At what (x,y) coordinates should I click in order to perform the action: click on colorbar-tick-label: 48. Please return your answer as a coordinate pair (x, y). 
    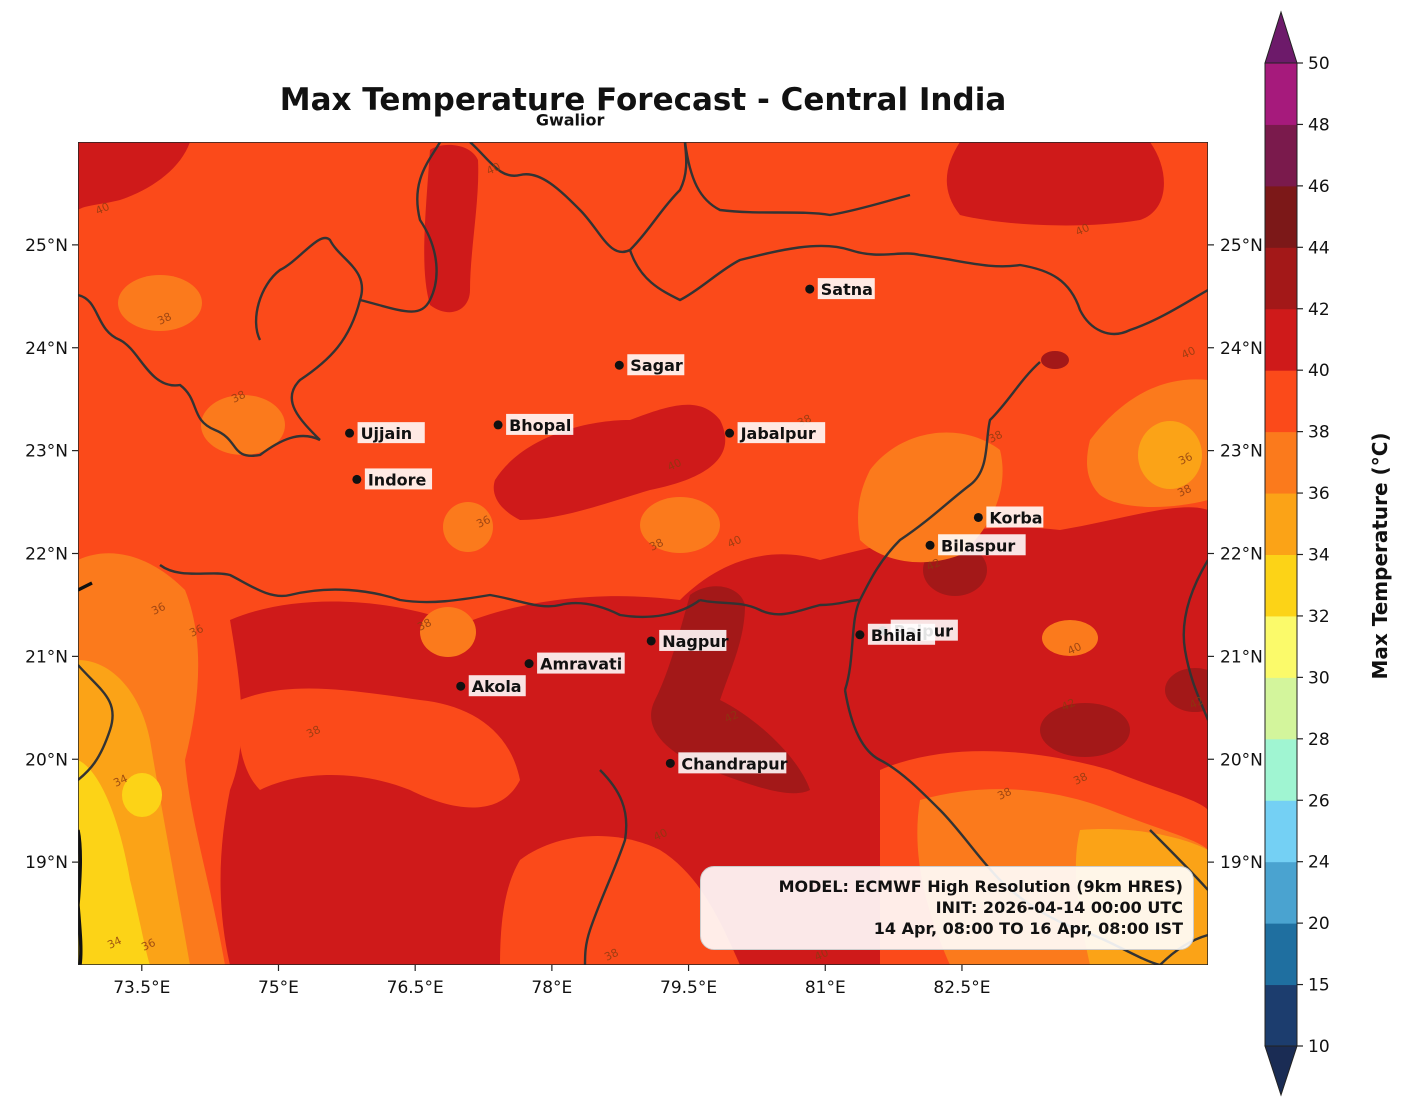
    Looking at the image, I should click on (1319, 125).